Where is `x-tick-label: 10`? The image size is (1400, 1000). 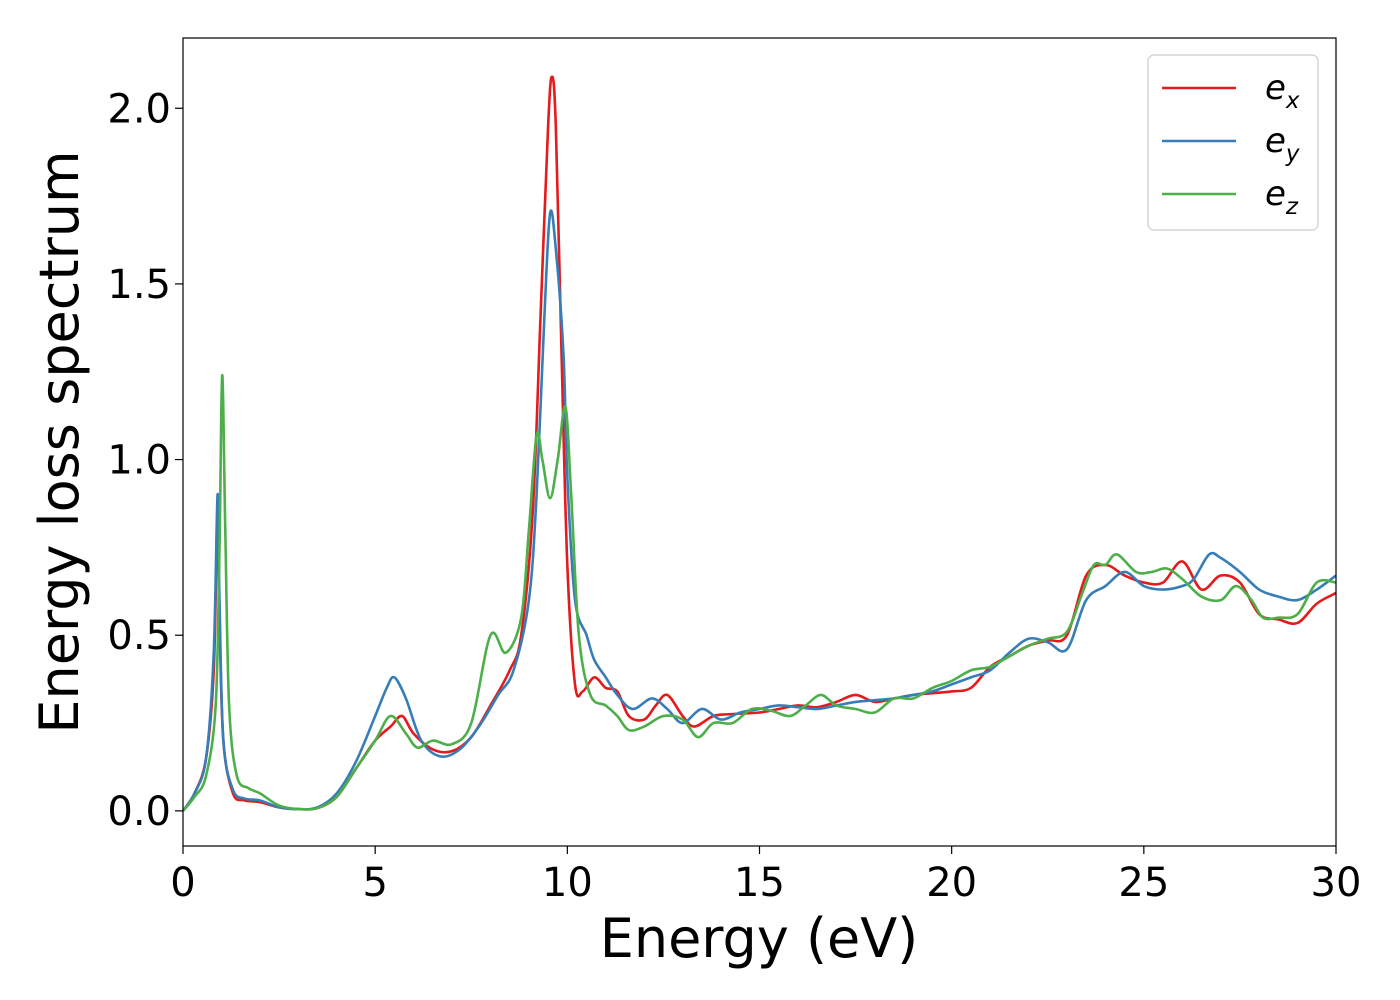 x-tick-label: 10 is located at coordinates (567, 883).